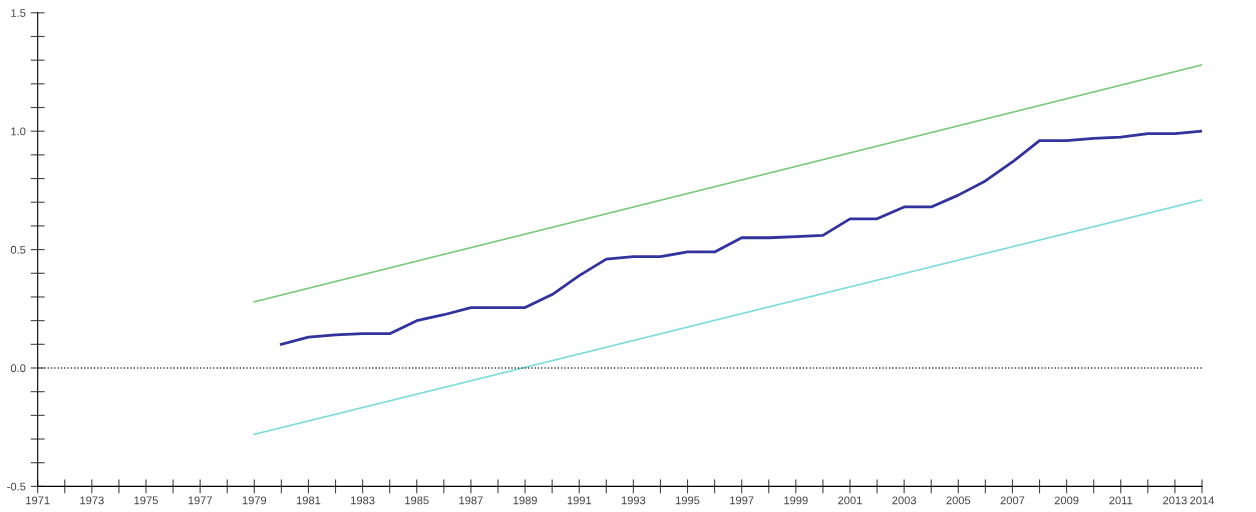 The width and height of the screenshot is (1256, 512). What do you see at coordinates (633, 500) in the screenshot?
I see `x-tick-label: 1993` at bounding box center [633, 500].